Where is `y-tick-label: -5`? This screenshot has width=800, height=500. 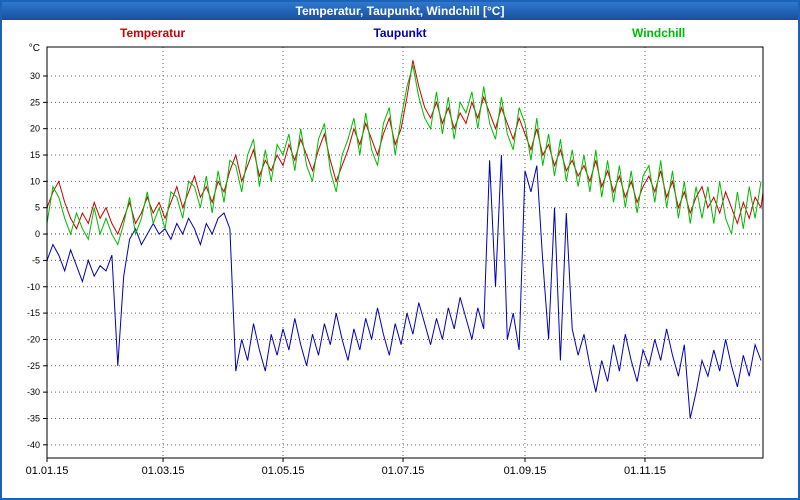 y-tick-label: -5 is located at coordinates (36, 260).